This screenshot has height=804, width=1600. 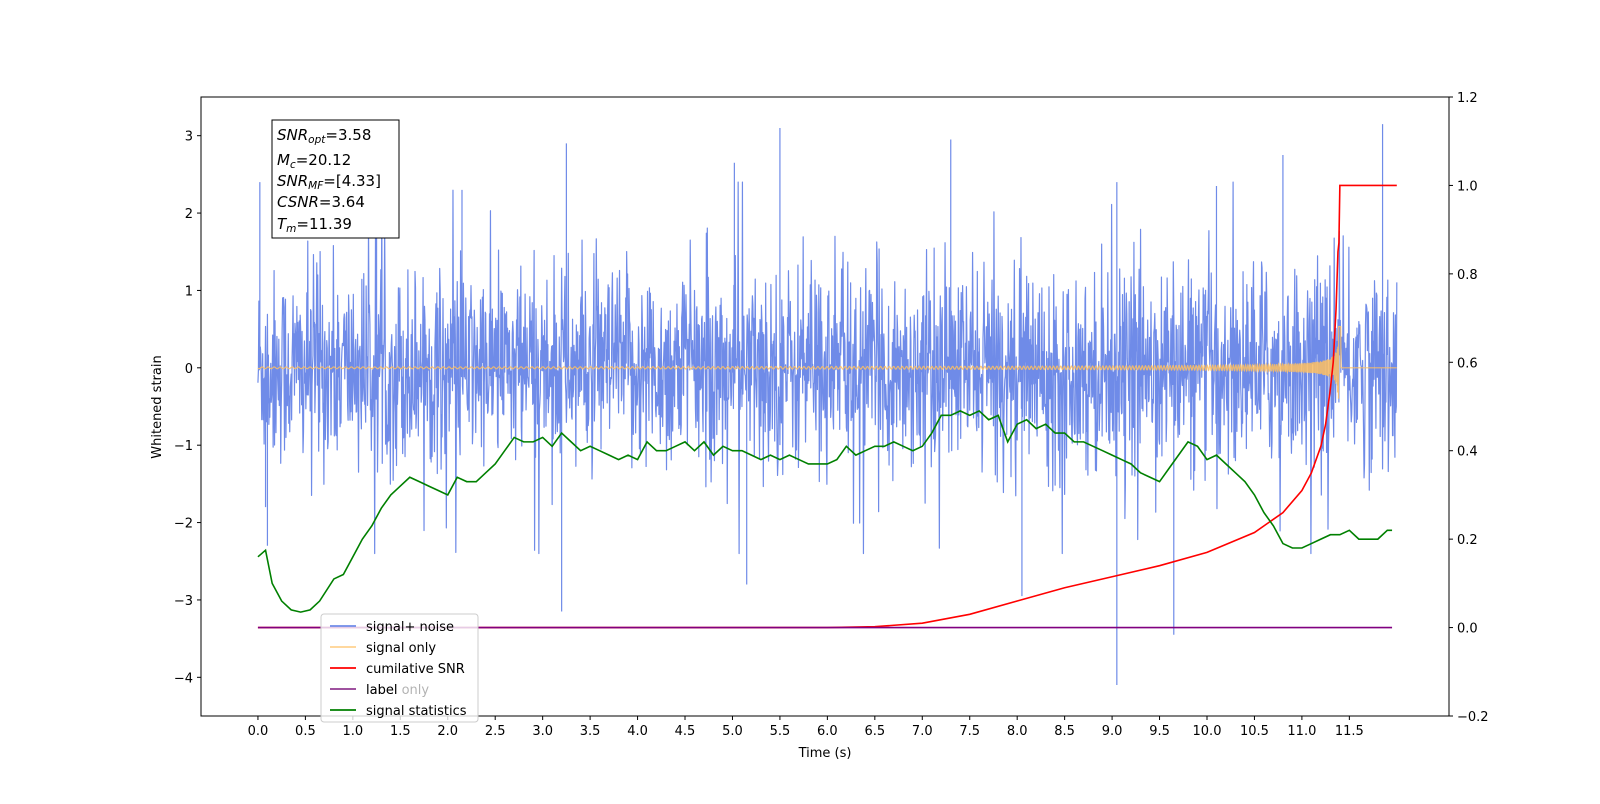 What do you see at coordinates (874, 731) in the screenshot?
I see `x-tick-label: 6.5` at bounding box center [874, 731].